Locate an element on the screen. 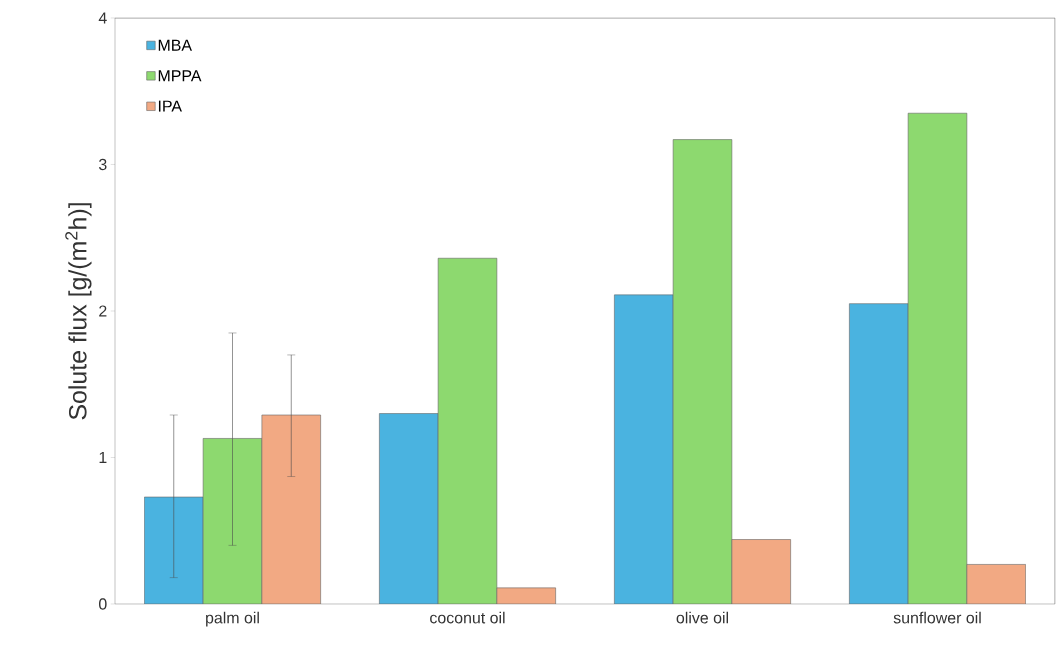  x-tick-label: olive oil is located at coordinates (702, 617).